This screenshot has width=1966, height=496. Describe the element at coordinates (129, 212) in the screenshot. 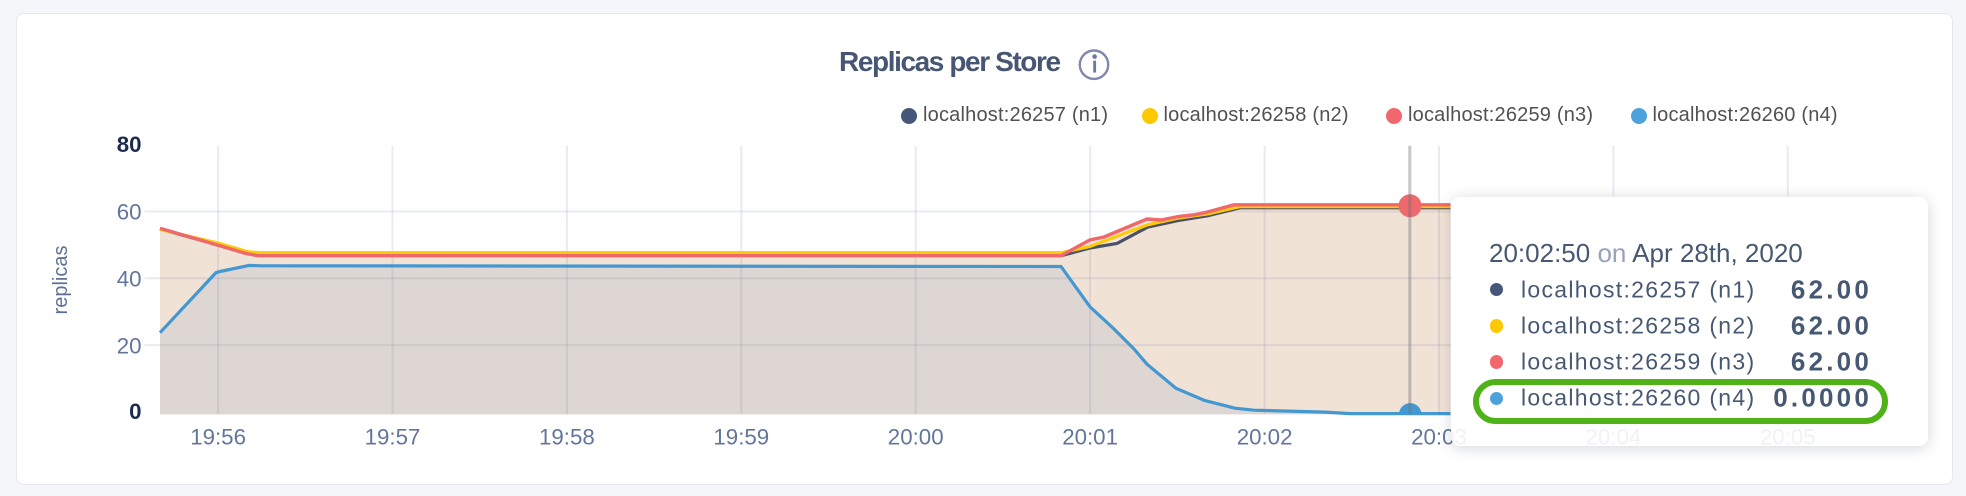

I see `svg-text: 60` at that location.